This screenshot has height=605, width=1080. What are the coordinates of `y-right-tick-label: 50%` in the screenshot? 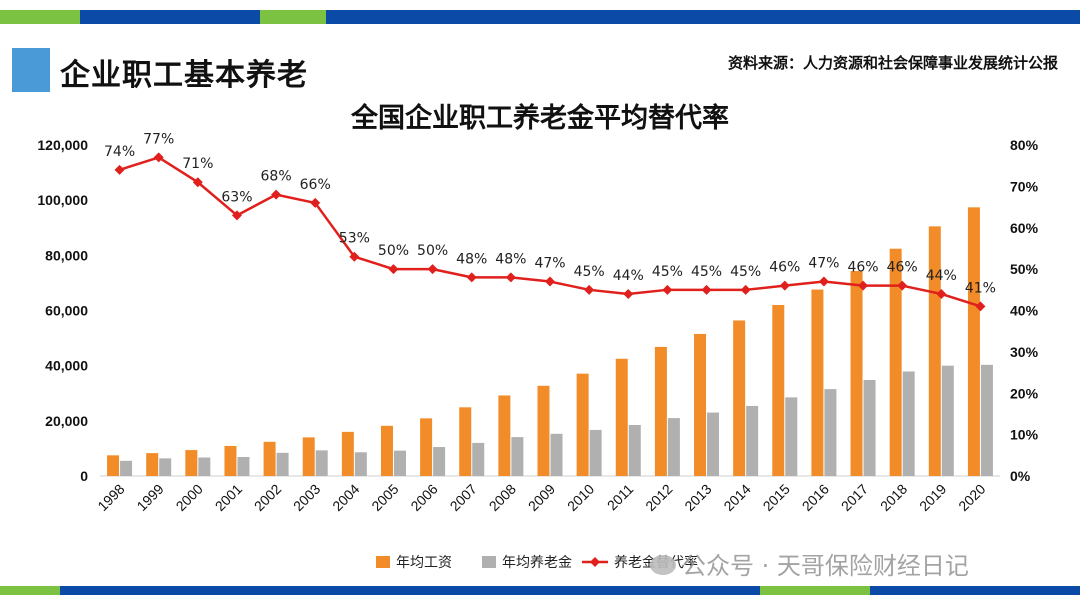 It's located at (1024, 269).